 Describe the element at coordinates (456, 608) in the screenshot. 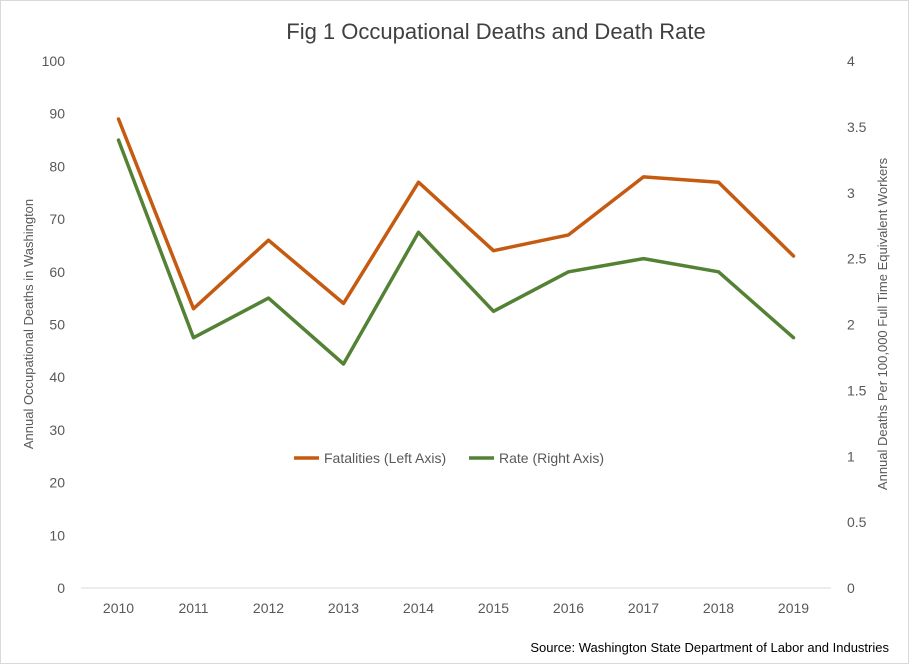

I see `x-axis-ticks: 2010 2011 2012 2013 2014 2015 2016 2017 2018 2019` at that location.